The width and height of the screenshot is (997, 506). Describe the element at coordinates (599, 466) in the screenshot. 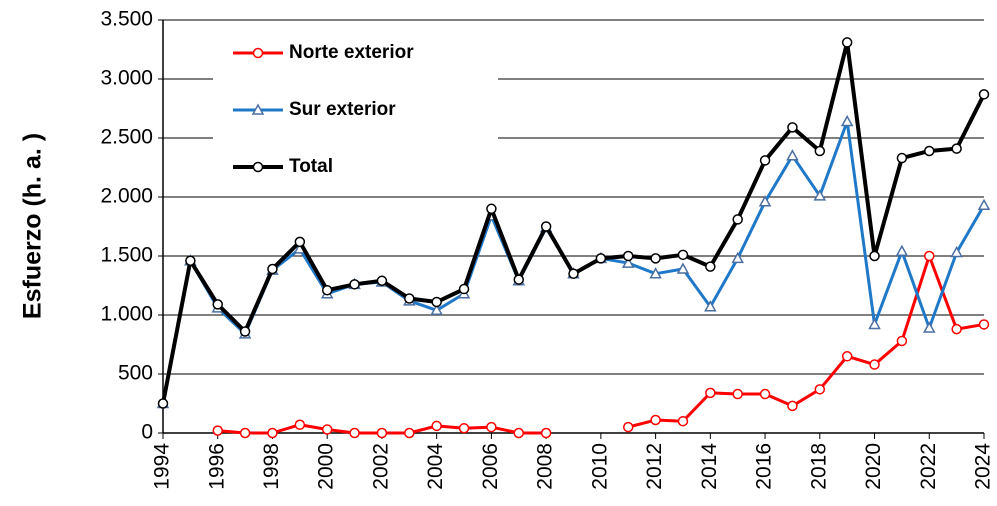

I see `x-tick-label: 2010` at that location.